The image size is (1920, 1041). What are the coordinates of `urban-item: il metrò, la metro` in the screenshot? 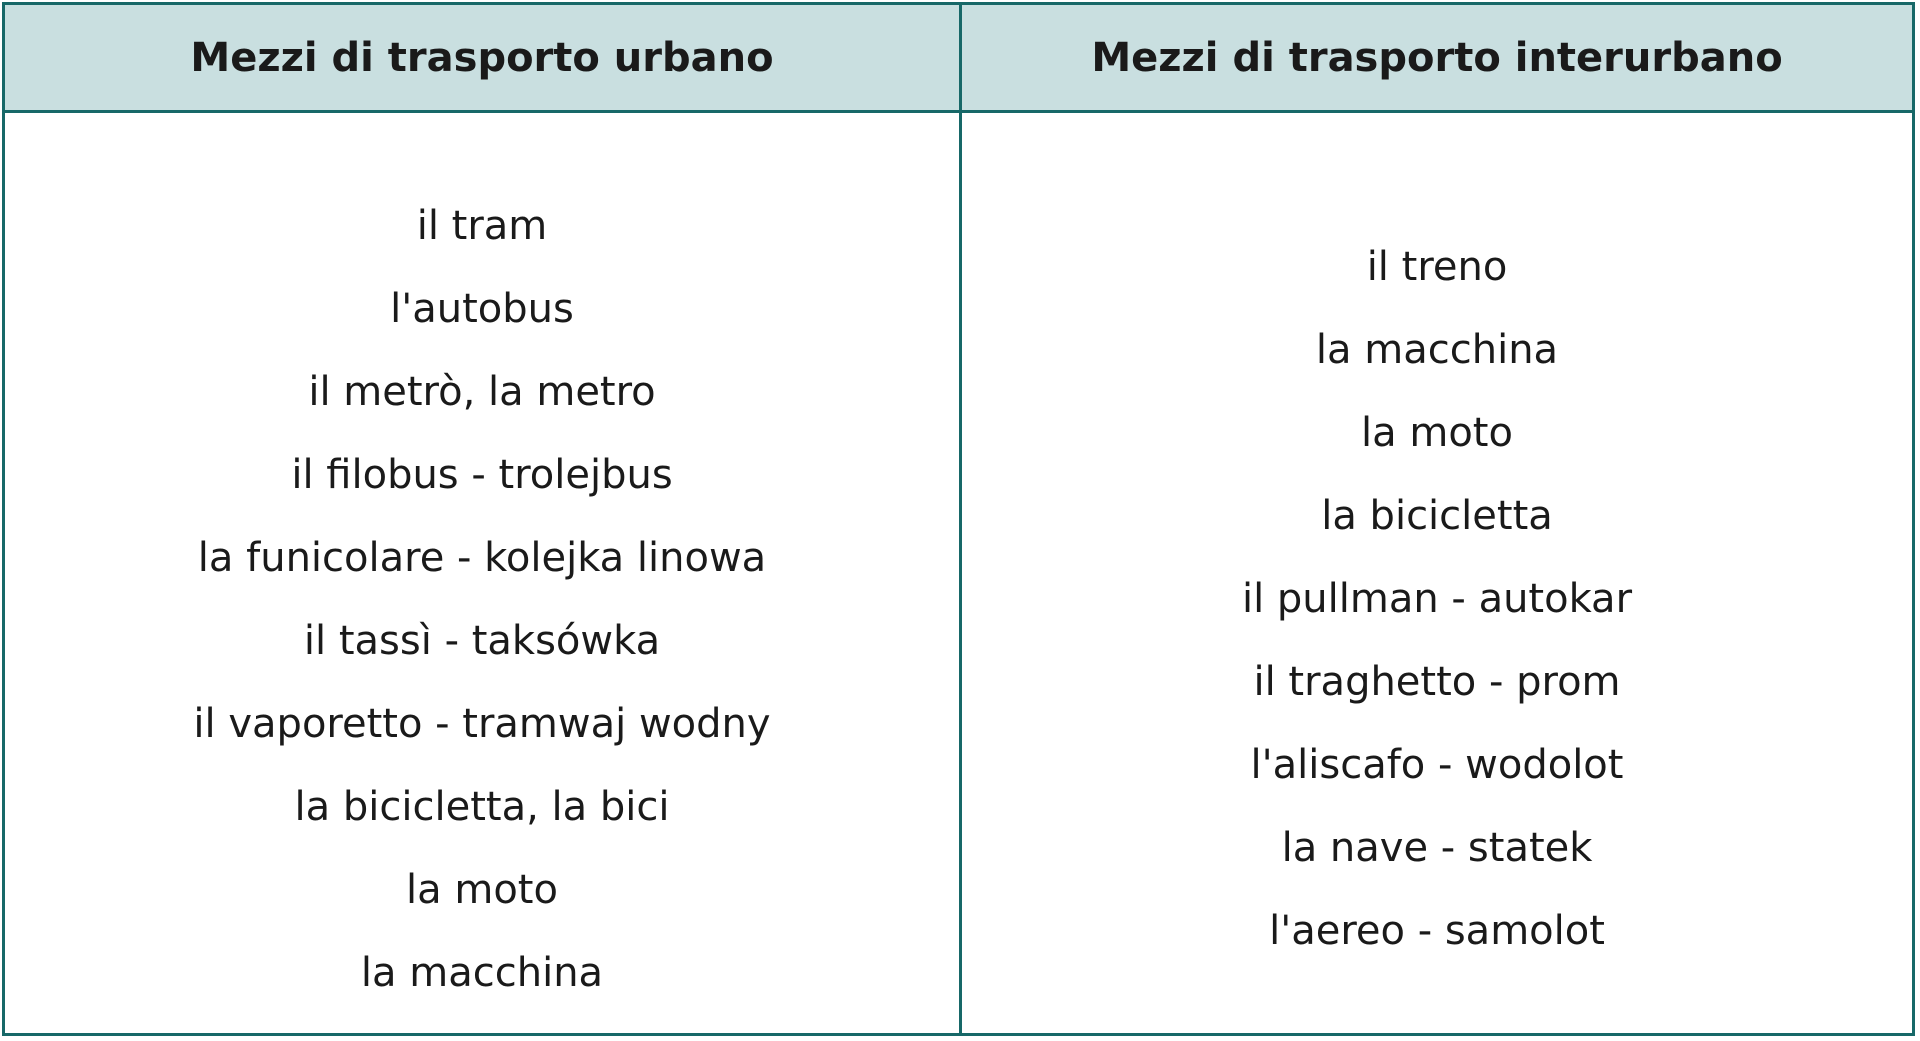 It's located at (482, 392).